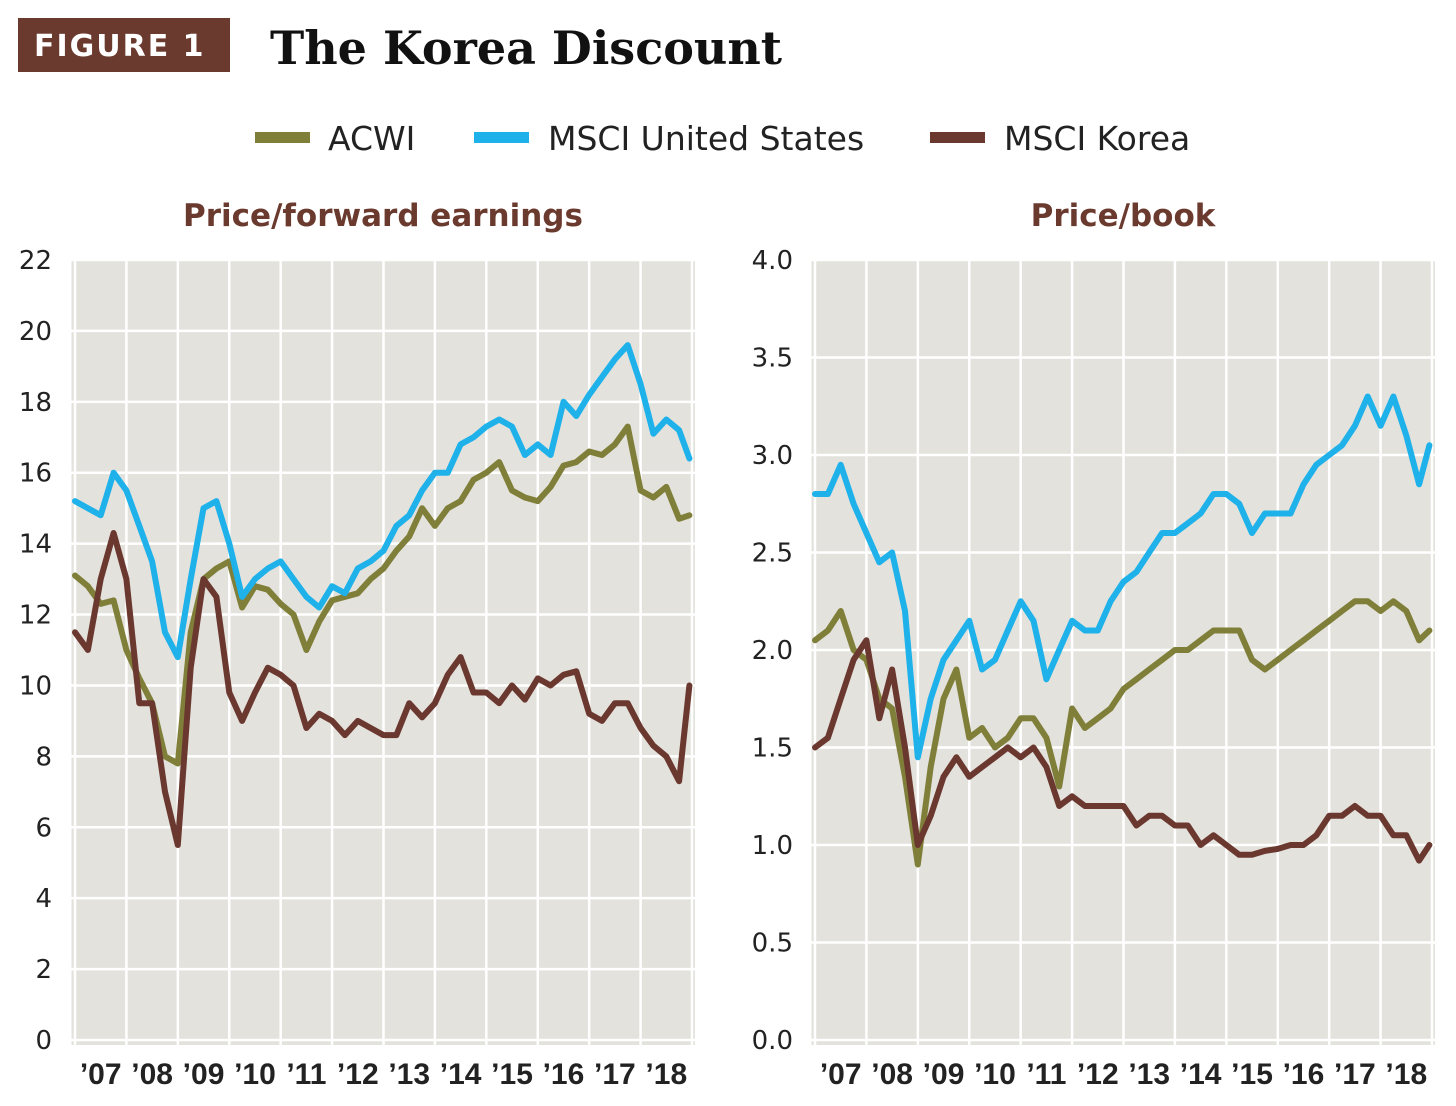 The width and height of the screenshot is (1456, 1106). I want to click on legend-label-acwi: ACWI, so click(371, 138).